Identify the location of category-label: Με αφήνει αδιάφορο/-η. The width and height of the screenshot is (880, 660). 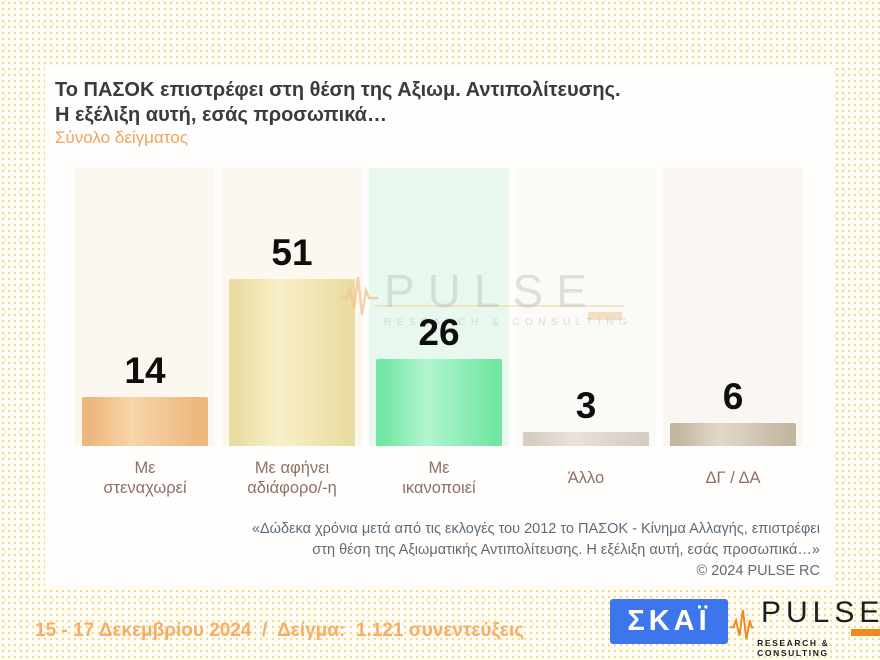
(292, 478).